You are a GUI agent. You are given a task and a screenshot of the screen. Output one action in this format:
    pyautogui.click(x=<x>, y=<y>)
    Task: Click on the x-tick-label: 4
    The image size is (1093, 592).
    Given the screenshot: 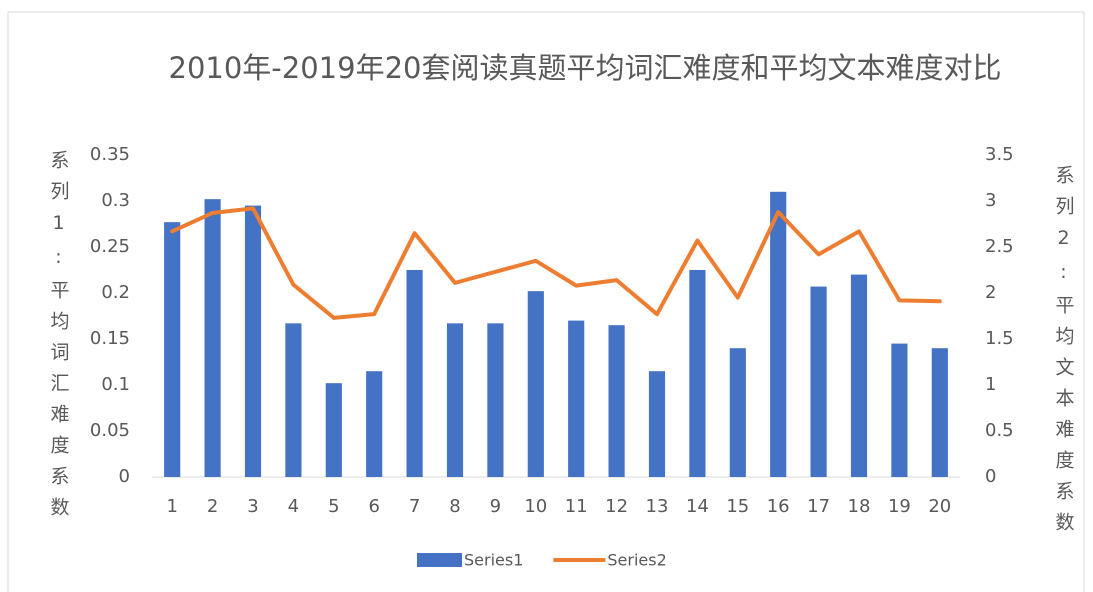 What is the action you would take?
    pyautogui.click(x=293, y=506)
    